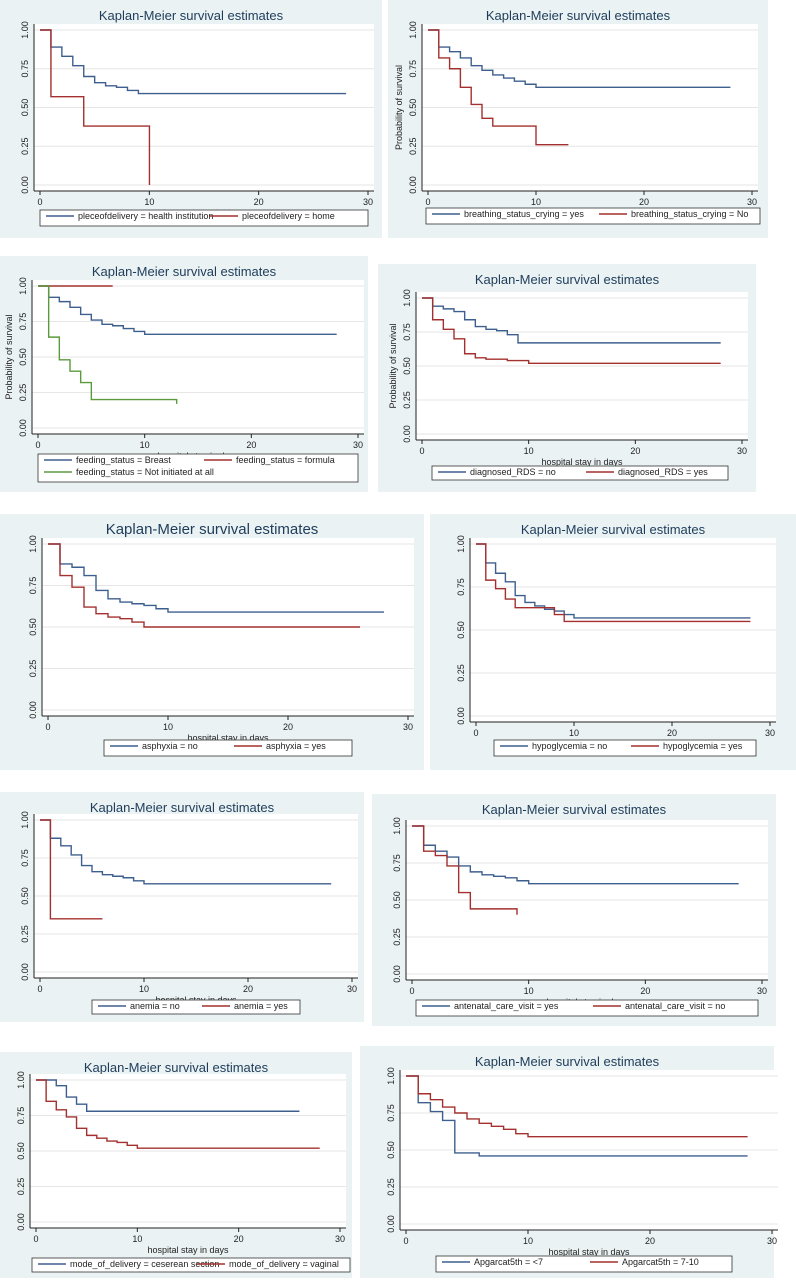 The image size is (796, 1280). I want to click on legend-label: breathing_status_crying = yes, so click(524, 214).